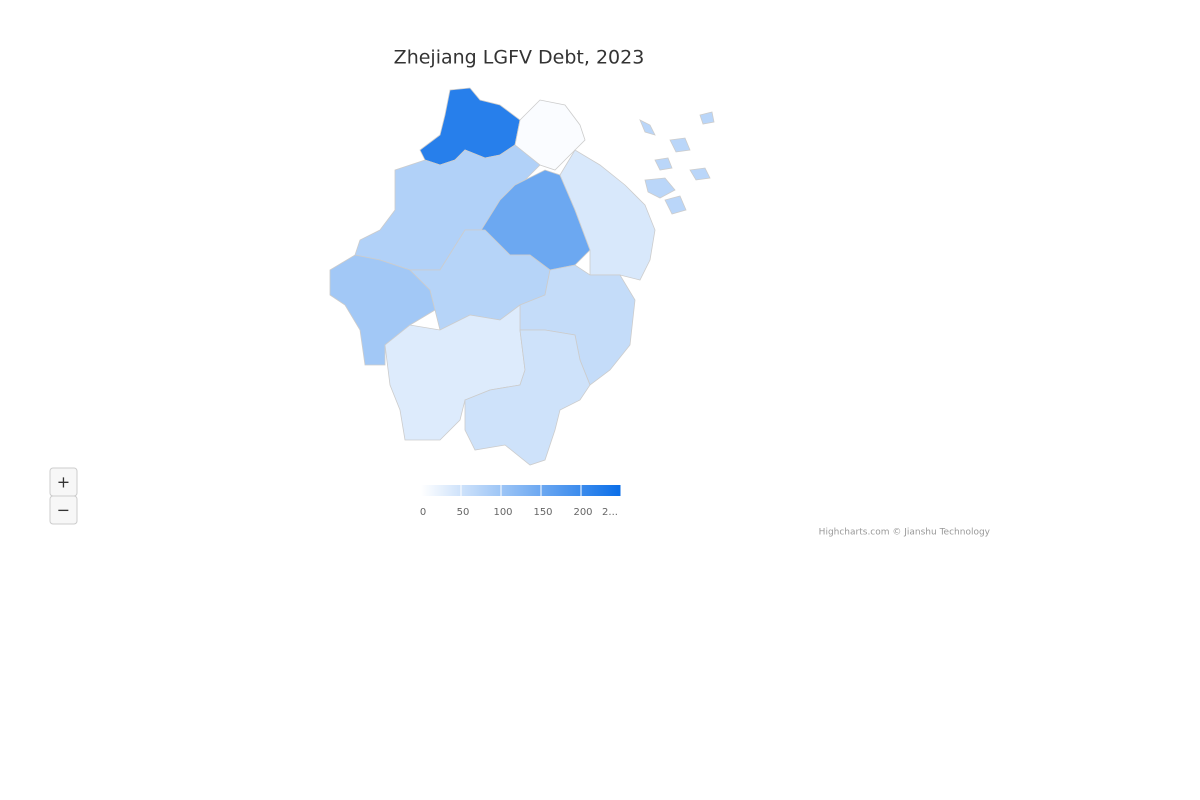 The height and width of the screenshot is (800, 1200). I want to click on color-axis-label: 100, so click(502, 512).